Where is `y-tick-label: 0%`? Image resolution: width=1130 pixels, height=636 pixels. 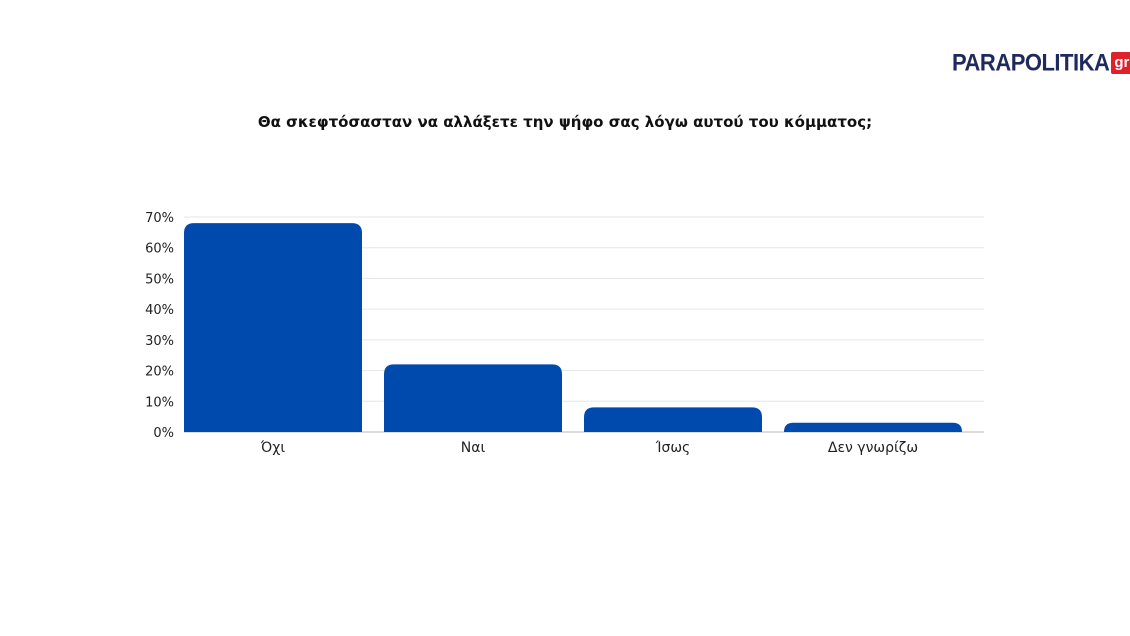 y-tick-label: 0% is located at coordinates (163, 433).